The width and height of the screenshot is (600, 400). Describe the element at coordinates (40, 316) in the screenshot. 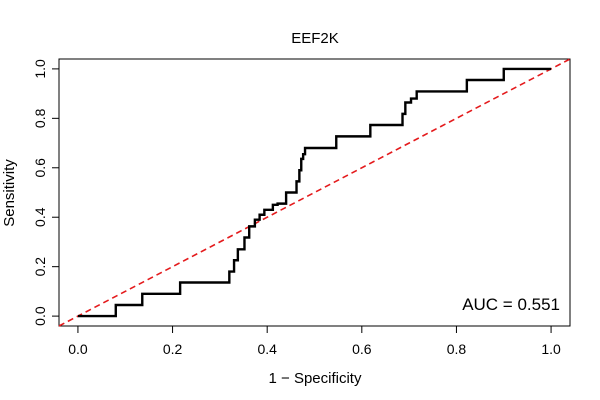

I see `y-tick-label: 0.0` at that location.